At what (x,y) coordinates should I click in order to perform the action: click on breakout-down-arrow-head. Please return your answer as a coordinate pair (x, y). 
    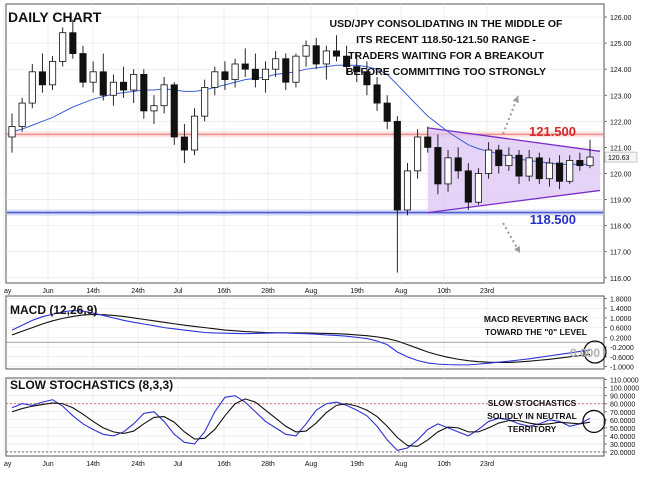
    Looking at the image, I should click on (517, 249).